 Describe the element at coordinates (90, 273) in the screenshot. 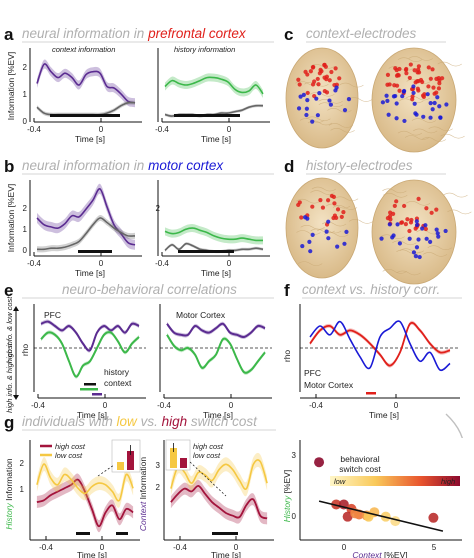

I see `b-left-x-label: Time [s]` at that location.